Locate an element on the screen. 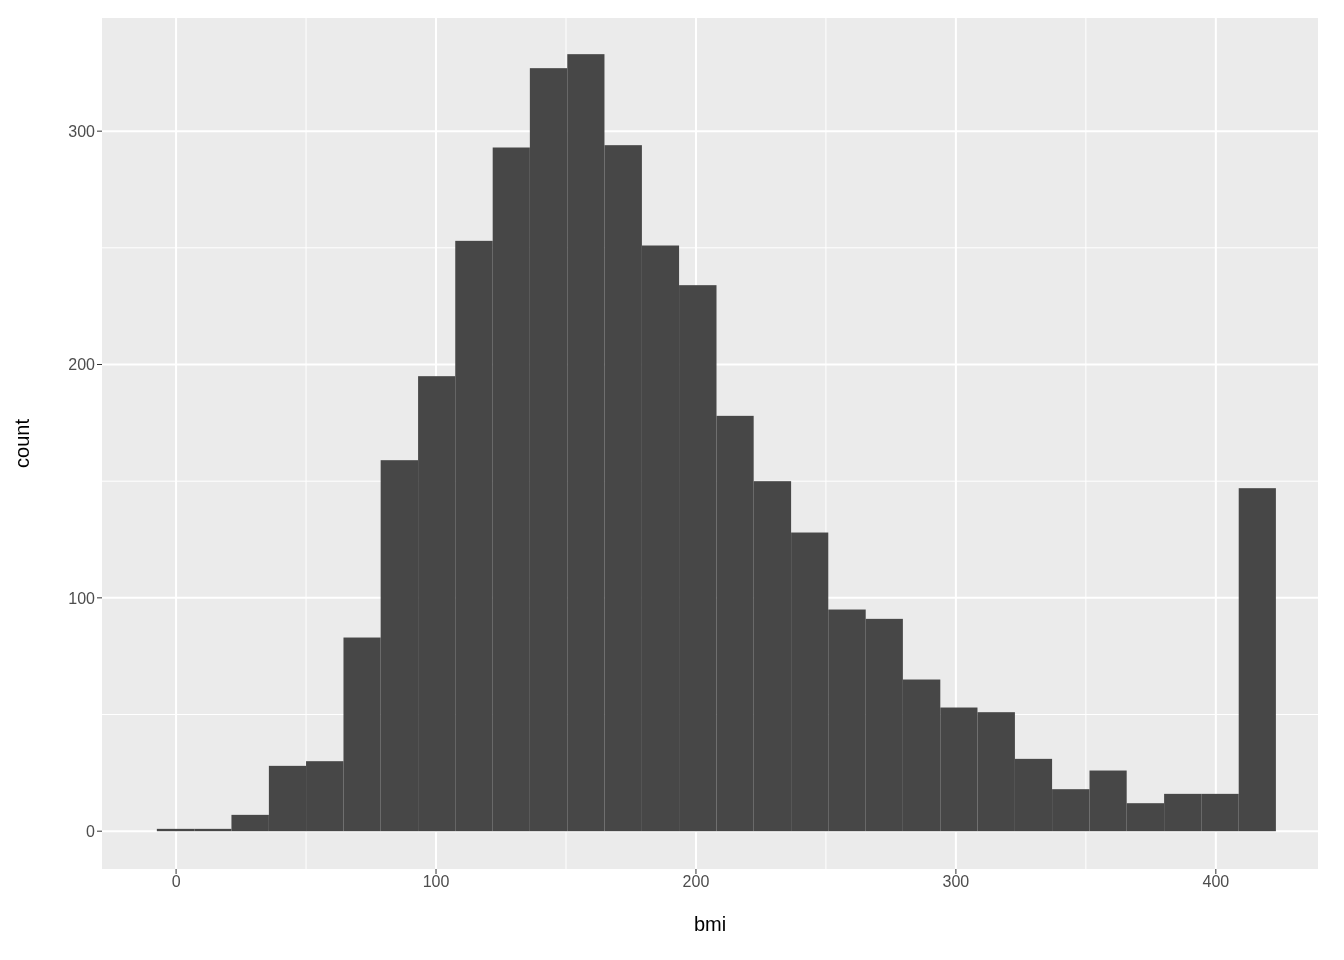 This screenshot has height=960, width=1344. y-tick-label: 300 is located at coordinates (82, 131).